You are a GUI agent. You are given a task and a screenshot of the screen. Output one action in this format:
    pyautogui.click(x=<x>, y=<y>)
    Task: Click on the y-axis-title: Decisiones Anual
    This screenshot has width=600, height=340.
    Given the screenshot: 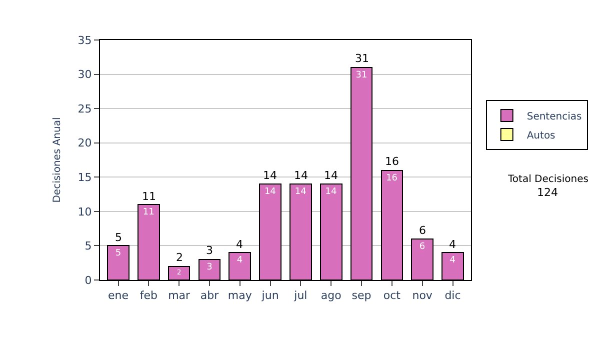 What is the action you would take?
    pyautogui.click(x=57, y=160)
    